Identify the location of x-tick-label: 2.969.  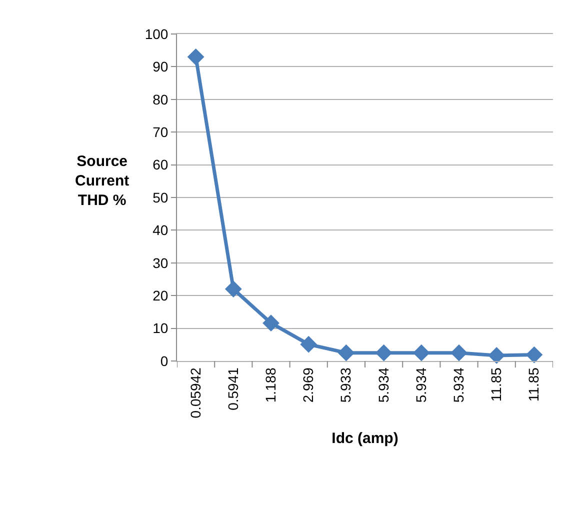
(308, 385).